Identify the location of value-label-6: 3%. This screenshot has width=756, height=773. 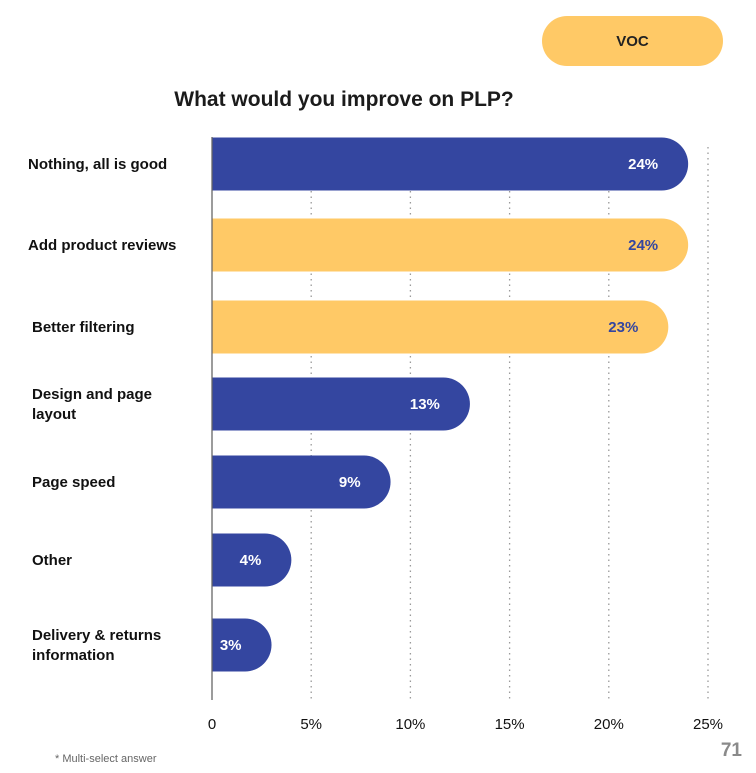
(231, 645).